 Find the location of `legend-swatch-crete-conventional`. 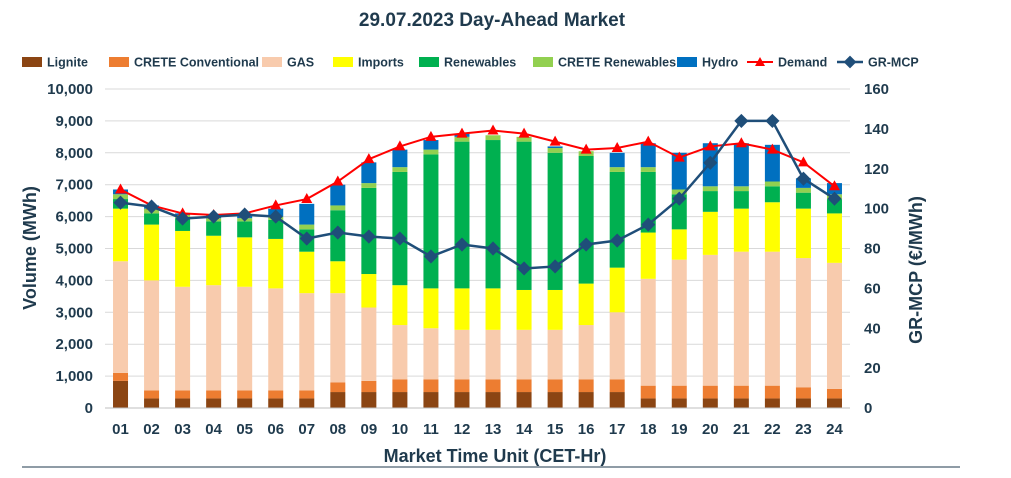

legend-swatch-crete-conventional is located at coordinates (119, 62).